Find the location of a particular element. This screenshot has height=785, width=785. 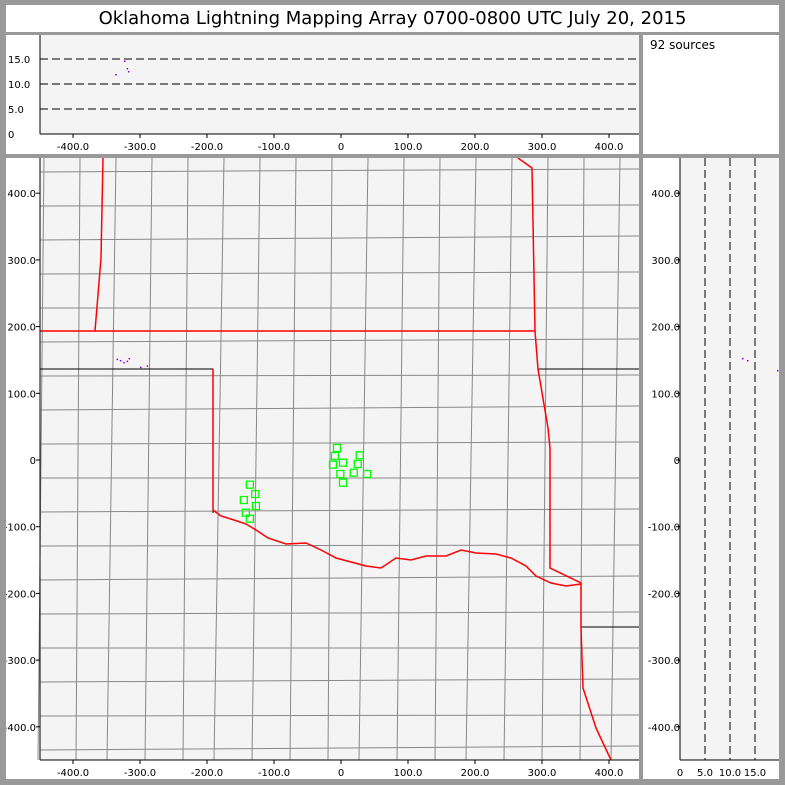

x-tick-label: 5.0 is located at coordinates (705, 773).